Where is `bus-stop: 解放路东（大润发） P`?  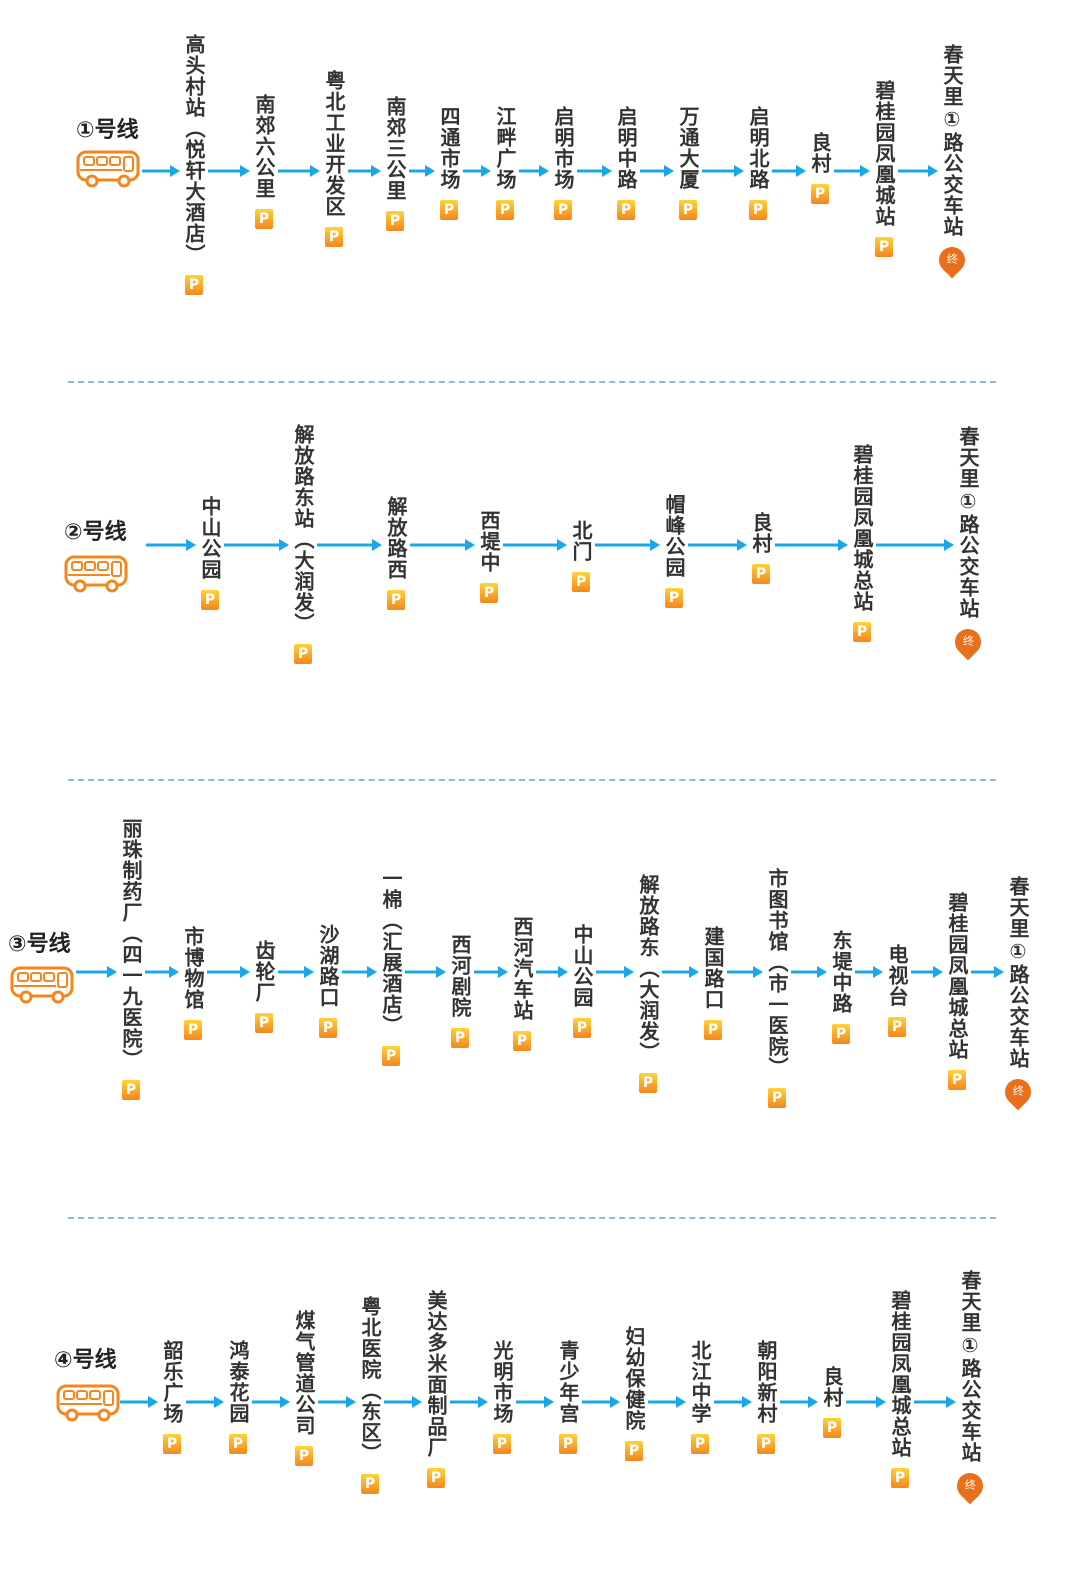 bus-stop: 解放路东（大润发） P is located at coordinates (648, 983).